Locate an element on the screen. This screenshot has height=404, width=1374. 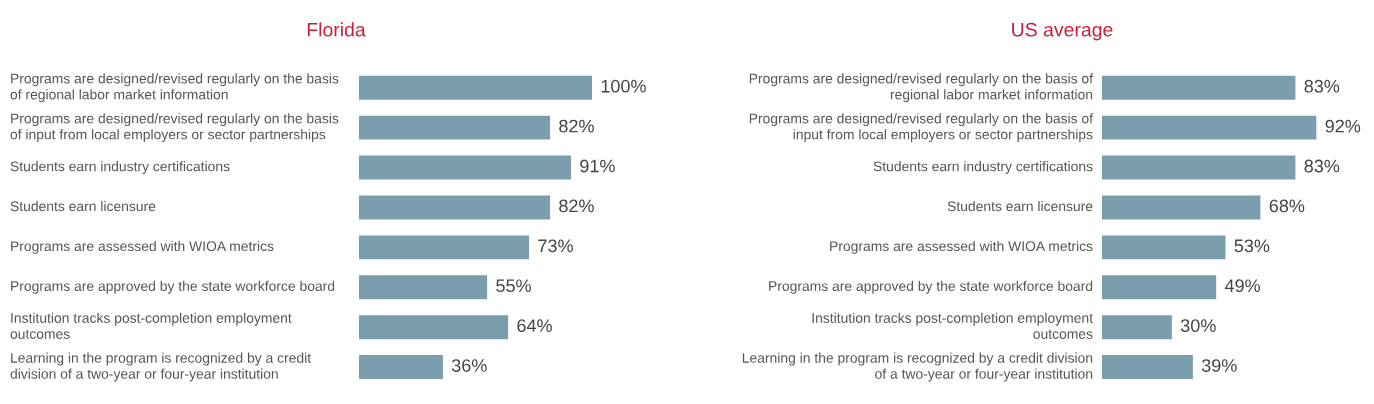
data-label: 53% is located at coordinates (1252, 246).